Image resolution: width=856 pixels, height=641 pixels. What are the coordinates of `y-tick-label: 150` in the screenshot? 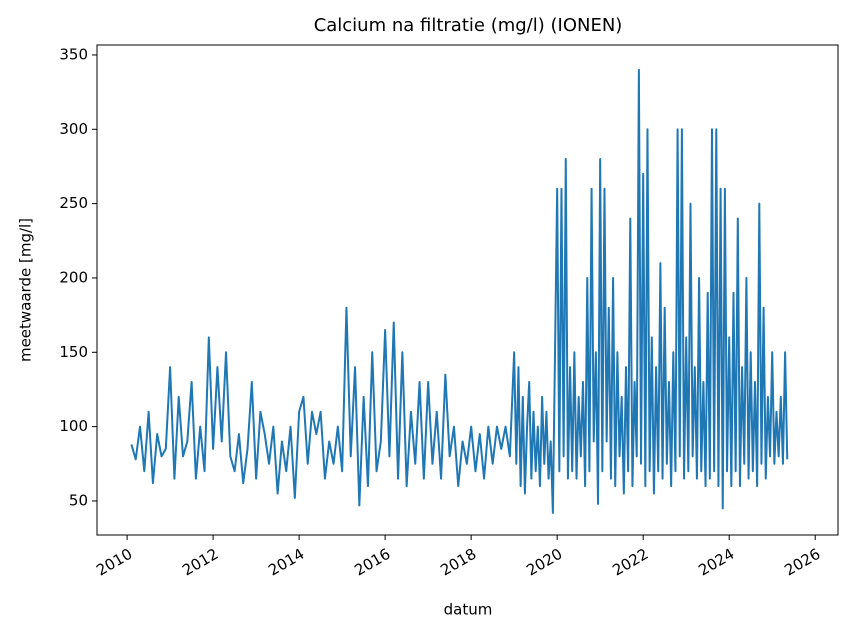 It's located at (73, 352).